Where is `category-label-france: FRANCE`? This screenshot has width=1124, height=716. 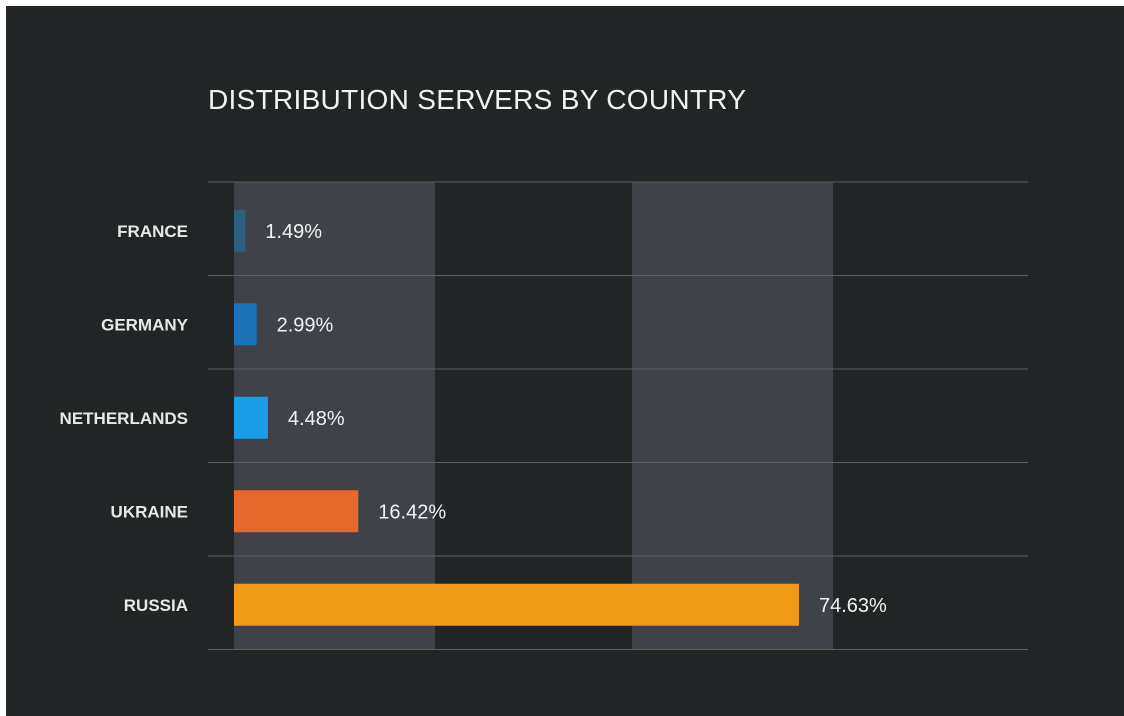 category-label-france: FRANCE is located at coordinates (152, 231).